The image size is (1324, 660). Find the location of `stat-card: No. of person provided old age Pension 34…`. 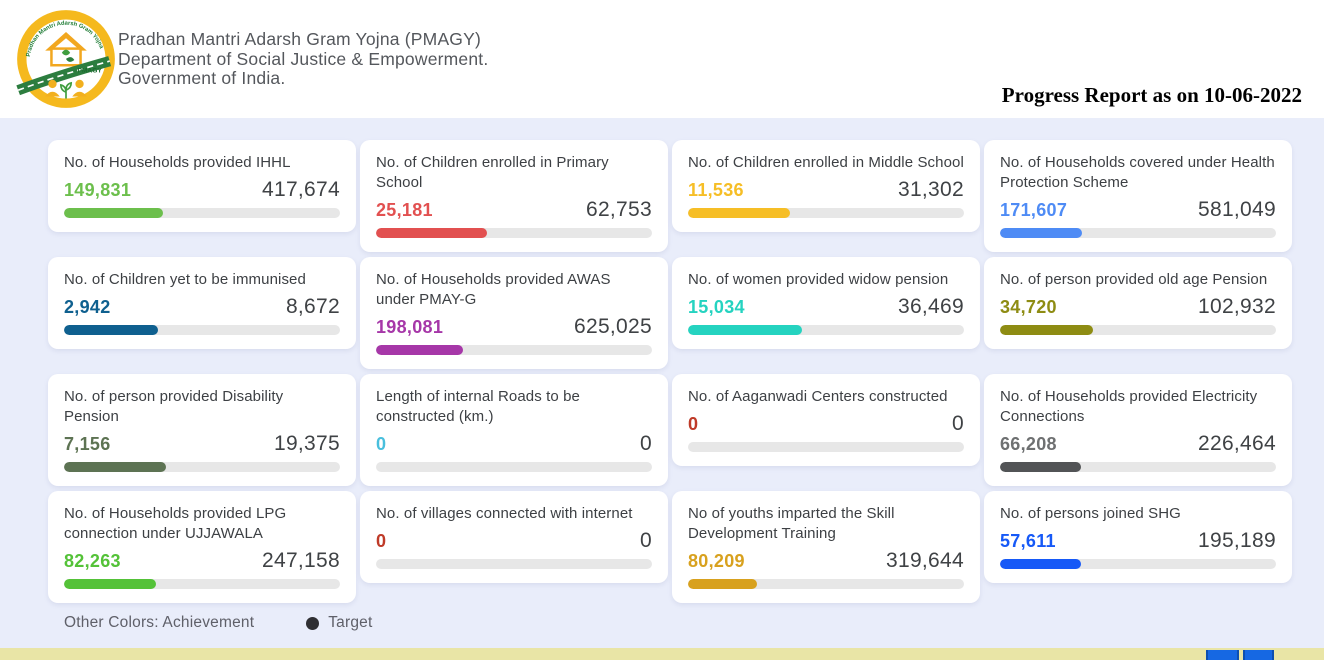

stat-card: No. of person provided old age Pension 34… is located at coordinates (1138, 303).